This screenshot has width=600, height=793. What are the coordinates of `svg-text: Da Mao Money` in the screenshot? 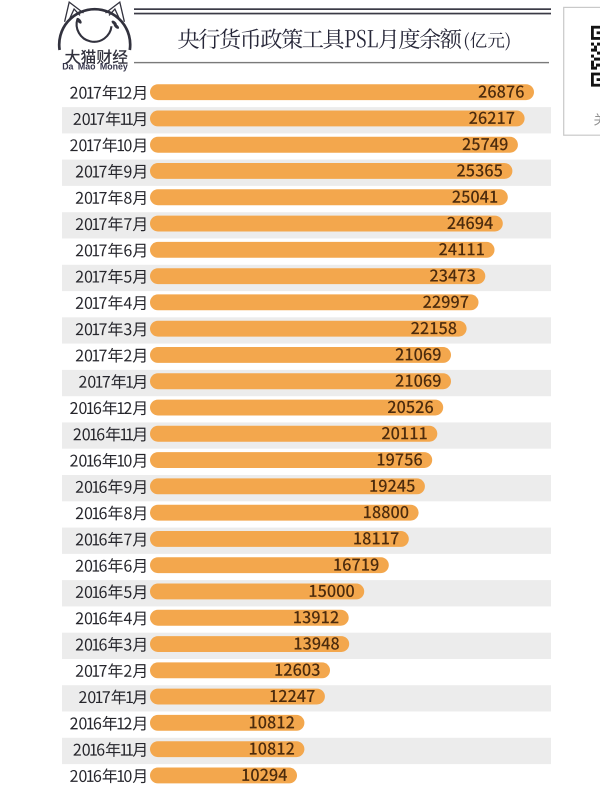 It's located at (95, 67).